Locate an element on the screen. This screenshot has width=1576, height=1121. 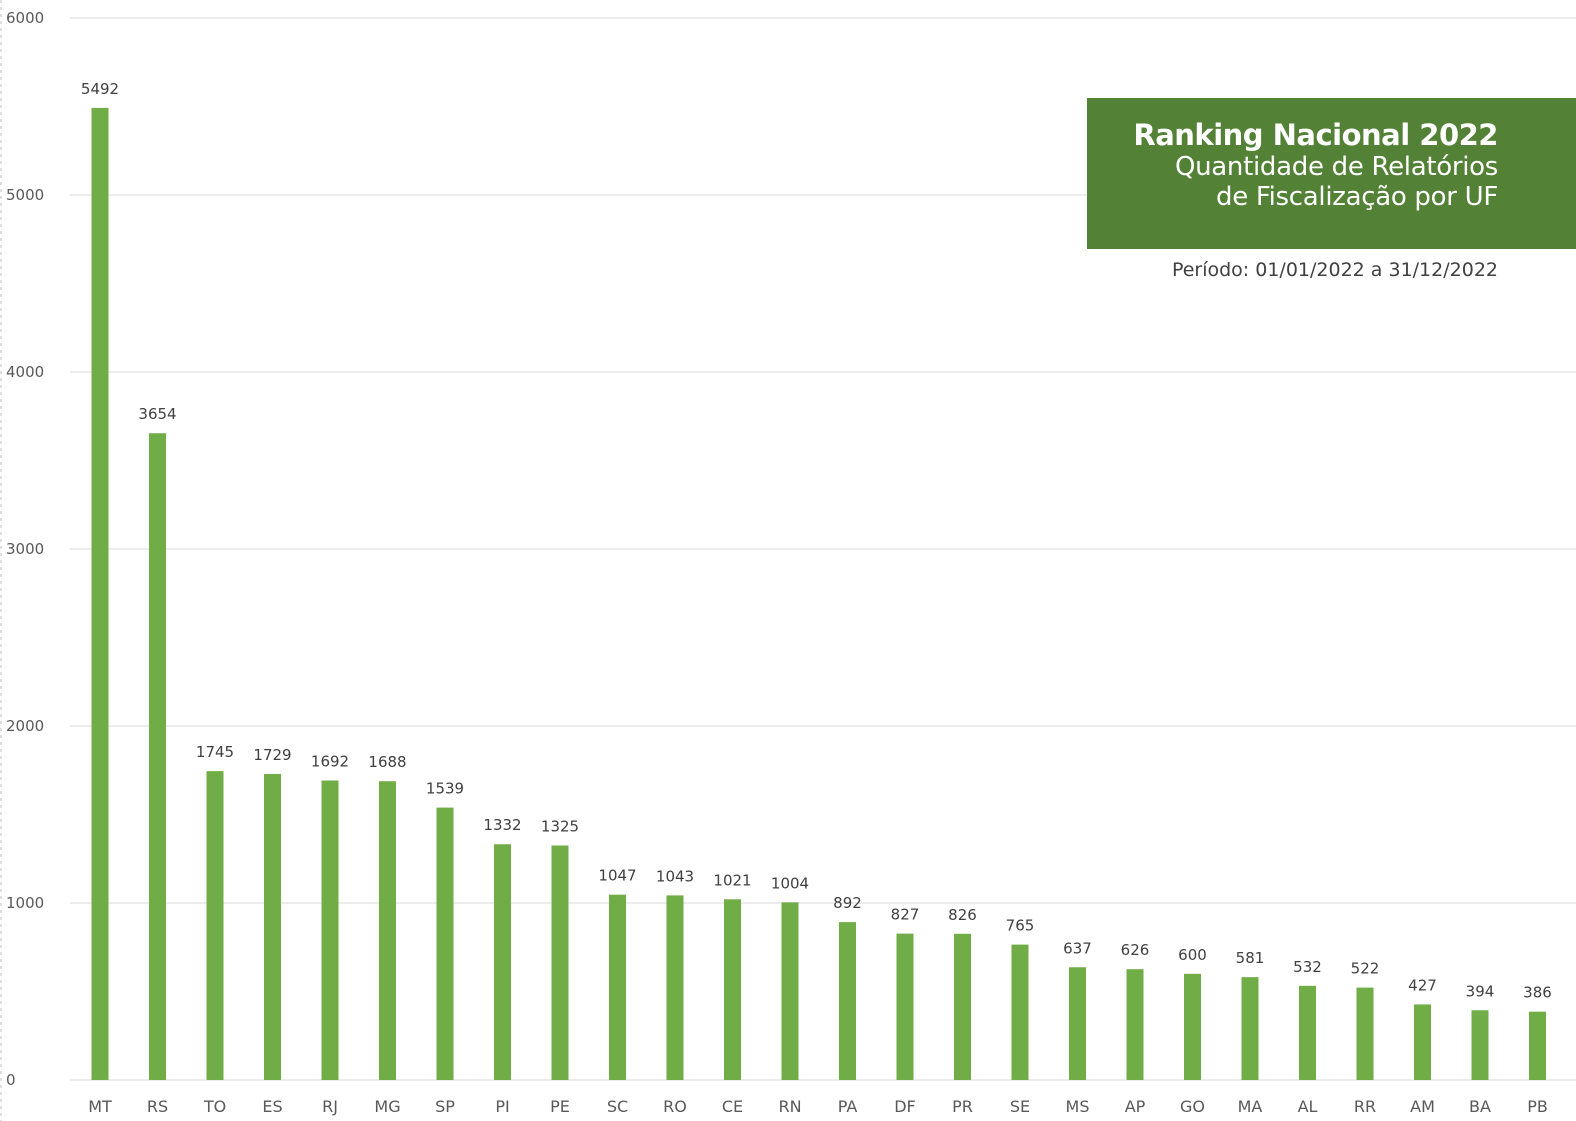
data-label: 892 is located at coordinates (847, 903).